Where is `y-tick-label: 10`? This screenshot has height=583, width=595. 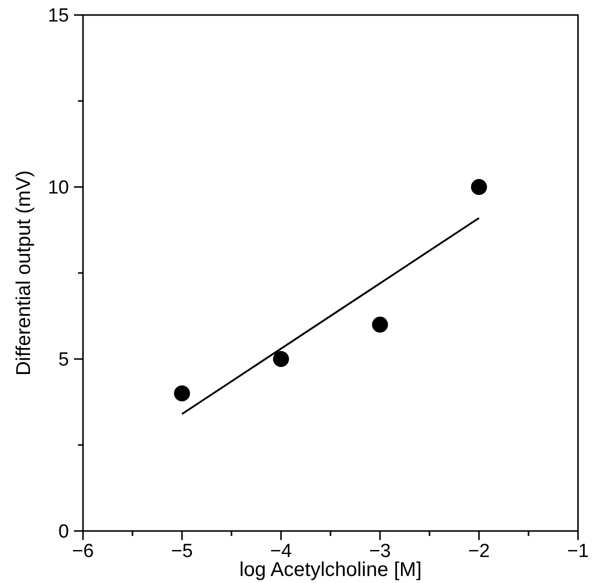 y-tick-label: 10 is located at coordinates (58, 188).